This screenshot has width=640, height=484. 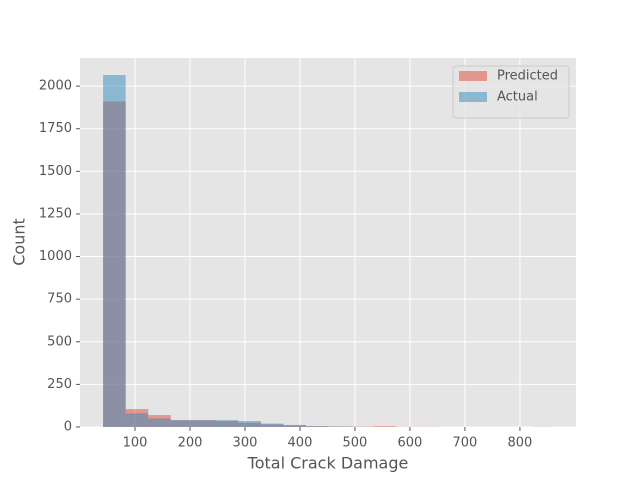 What do you see at coordinates (517, 97) in the screenshot?
I see `legend-label: Actual` at bounding box center [517, 97].